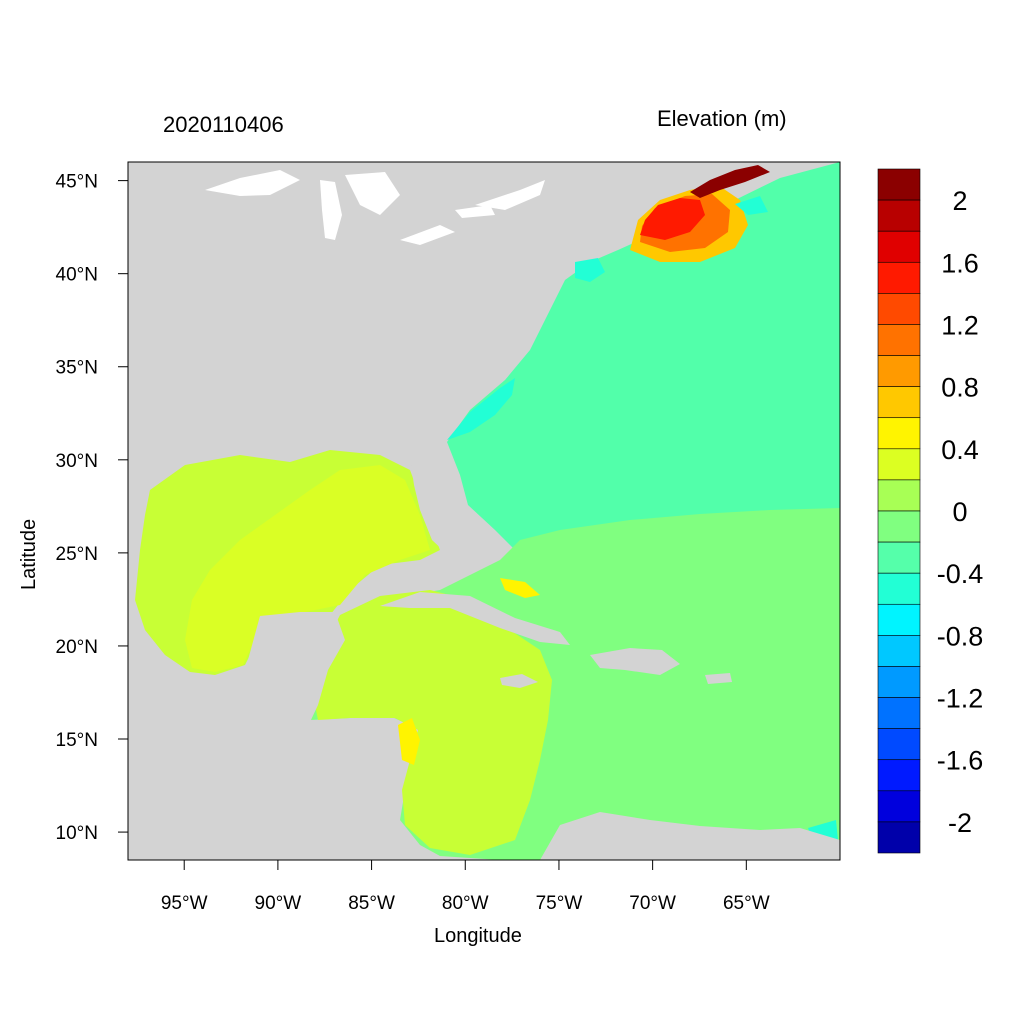  What do you see at coordinates (475, 618) in the screenshot?
I see `cuba` at bounding box center [475, 618].